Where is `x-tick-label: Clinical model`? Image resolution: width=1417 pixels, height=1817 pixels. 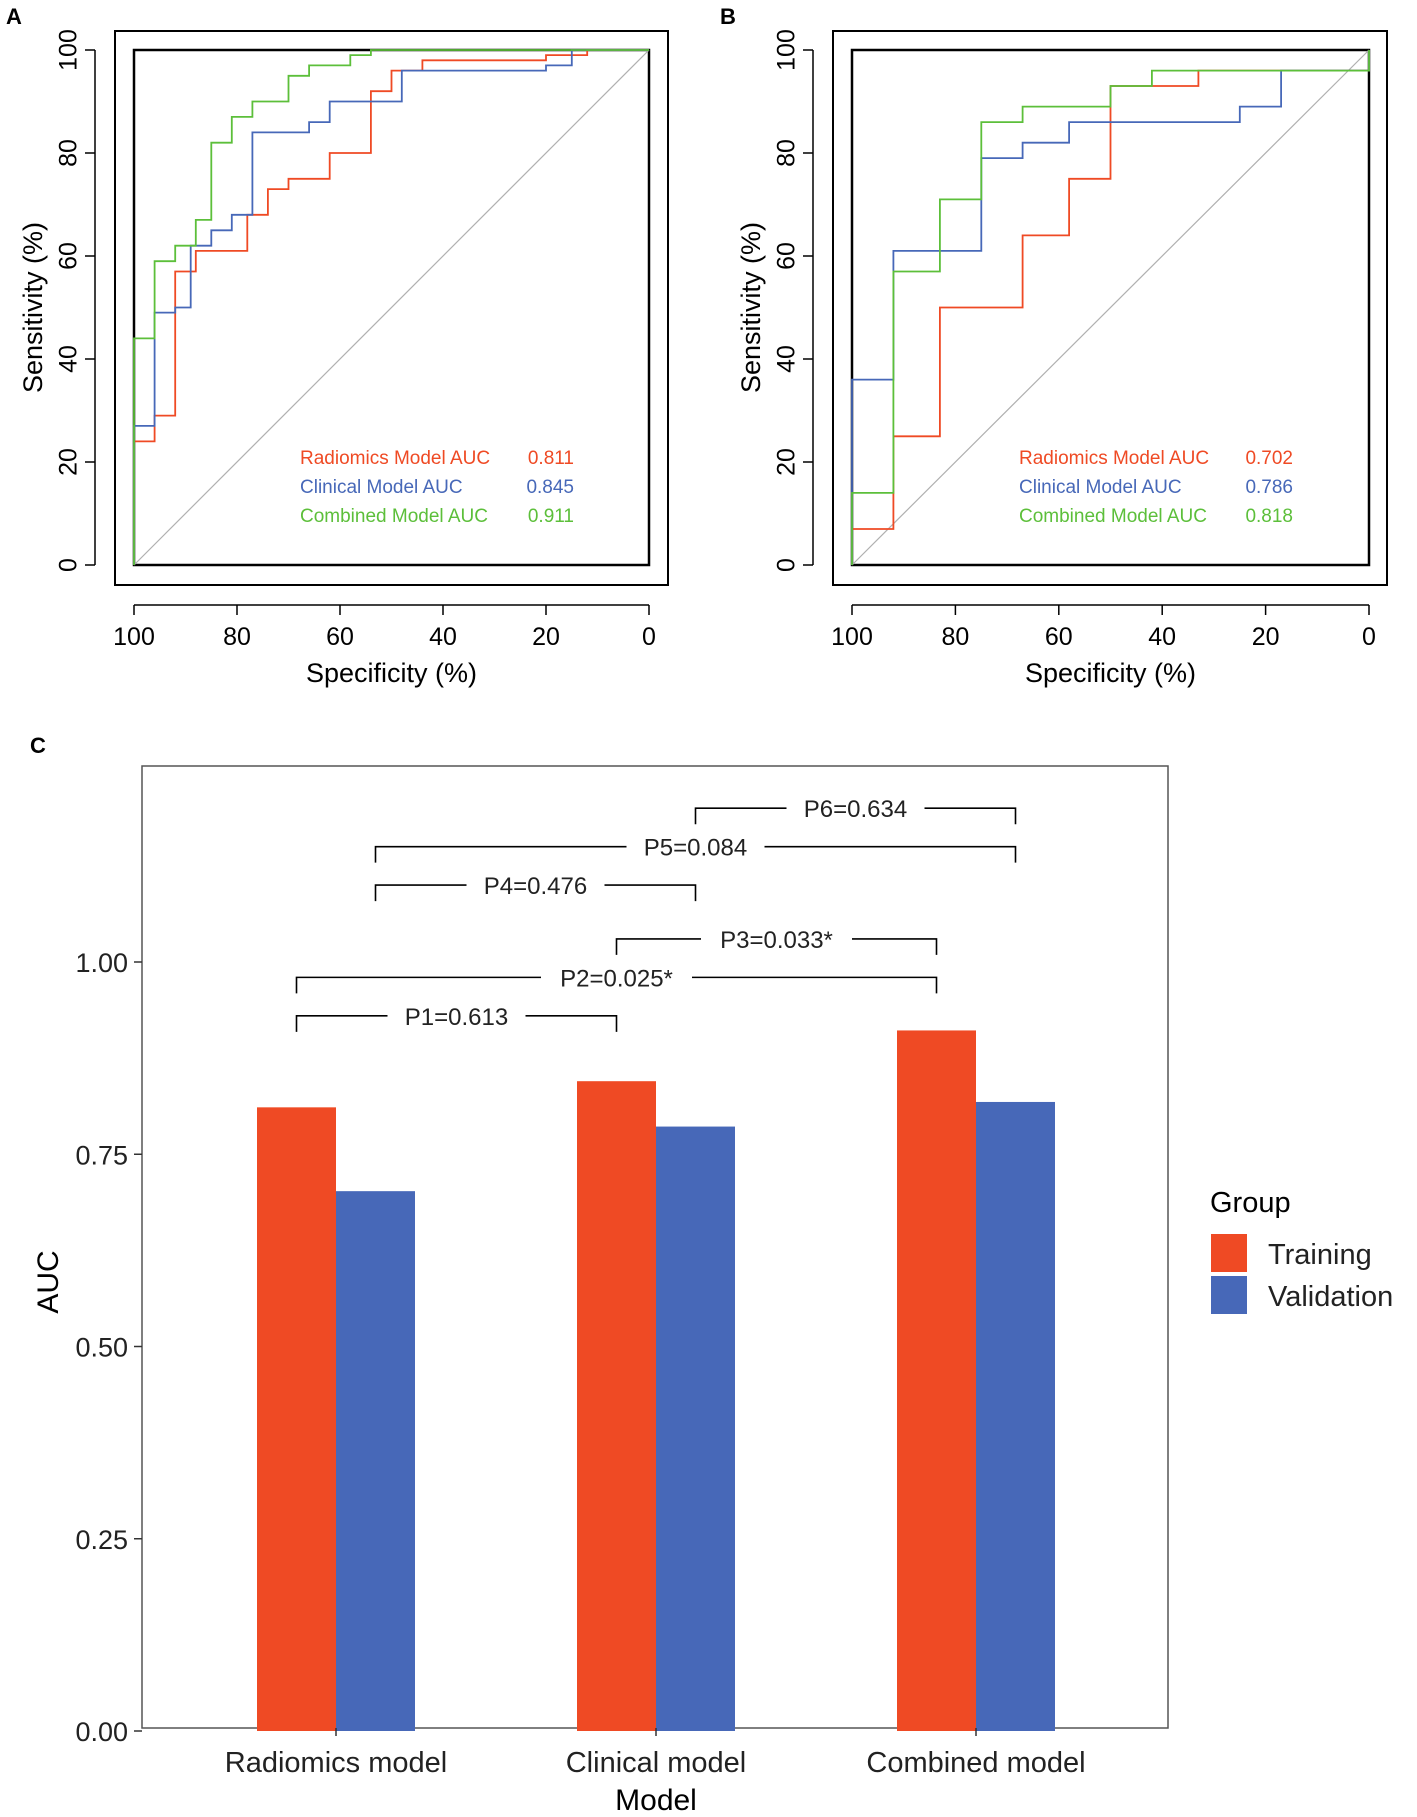 x-tick-label: Clinical model is located at coordinates (656, 1763).